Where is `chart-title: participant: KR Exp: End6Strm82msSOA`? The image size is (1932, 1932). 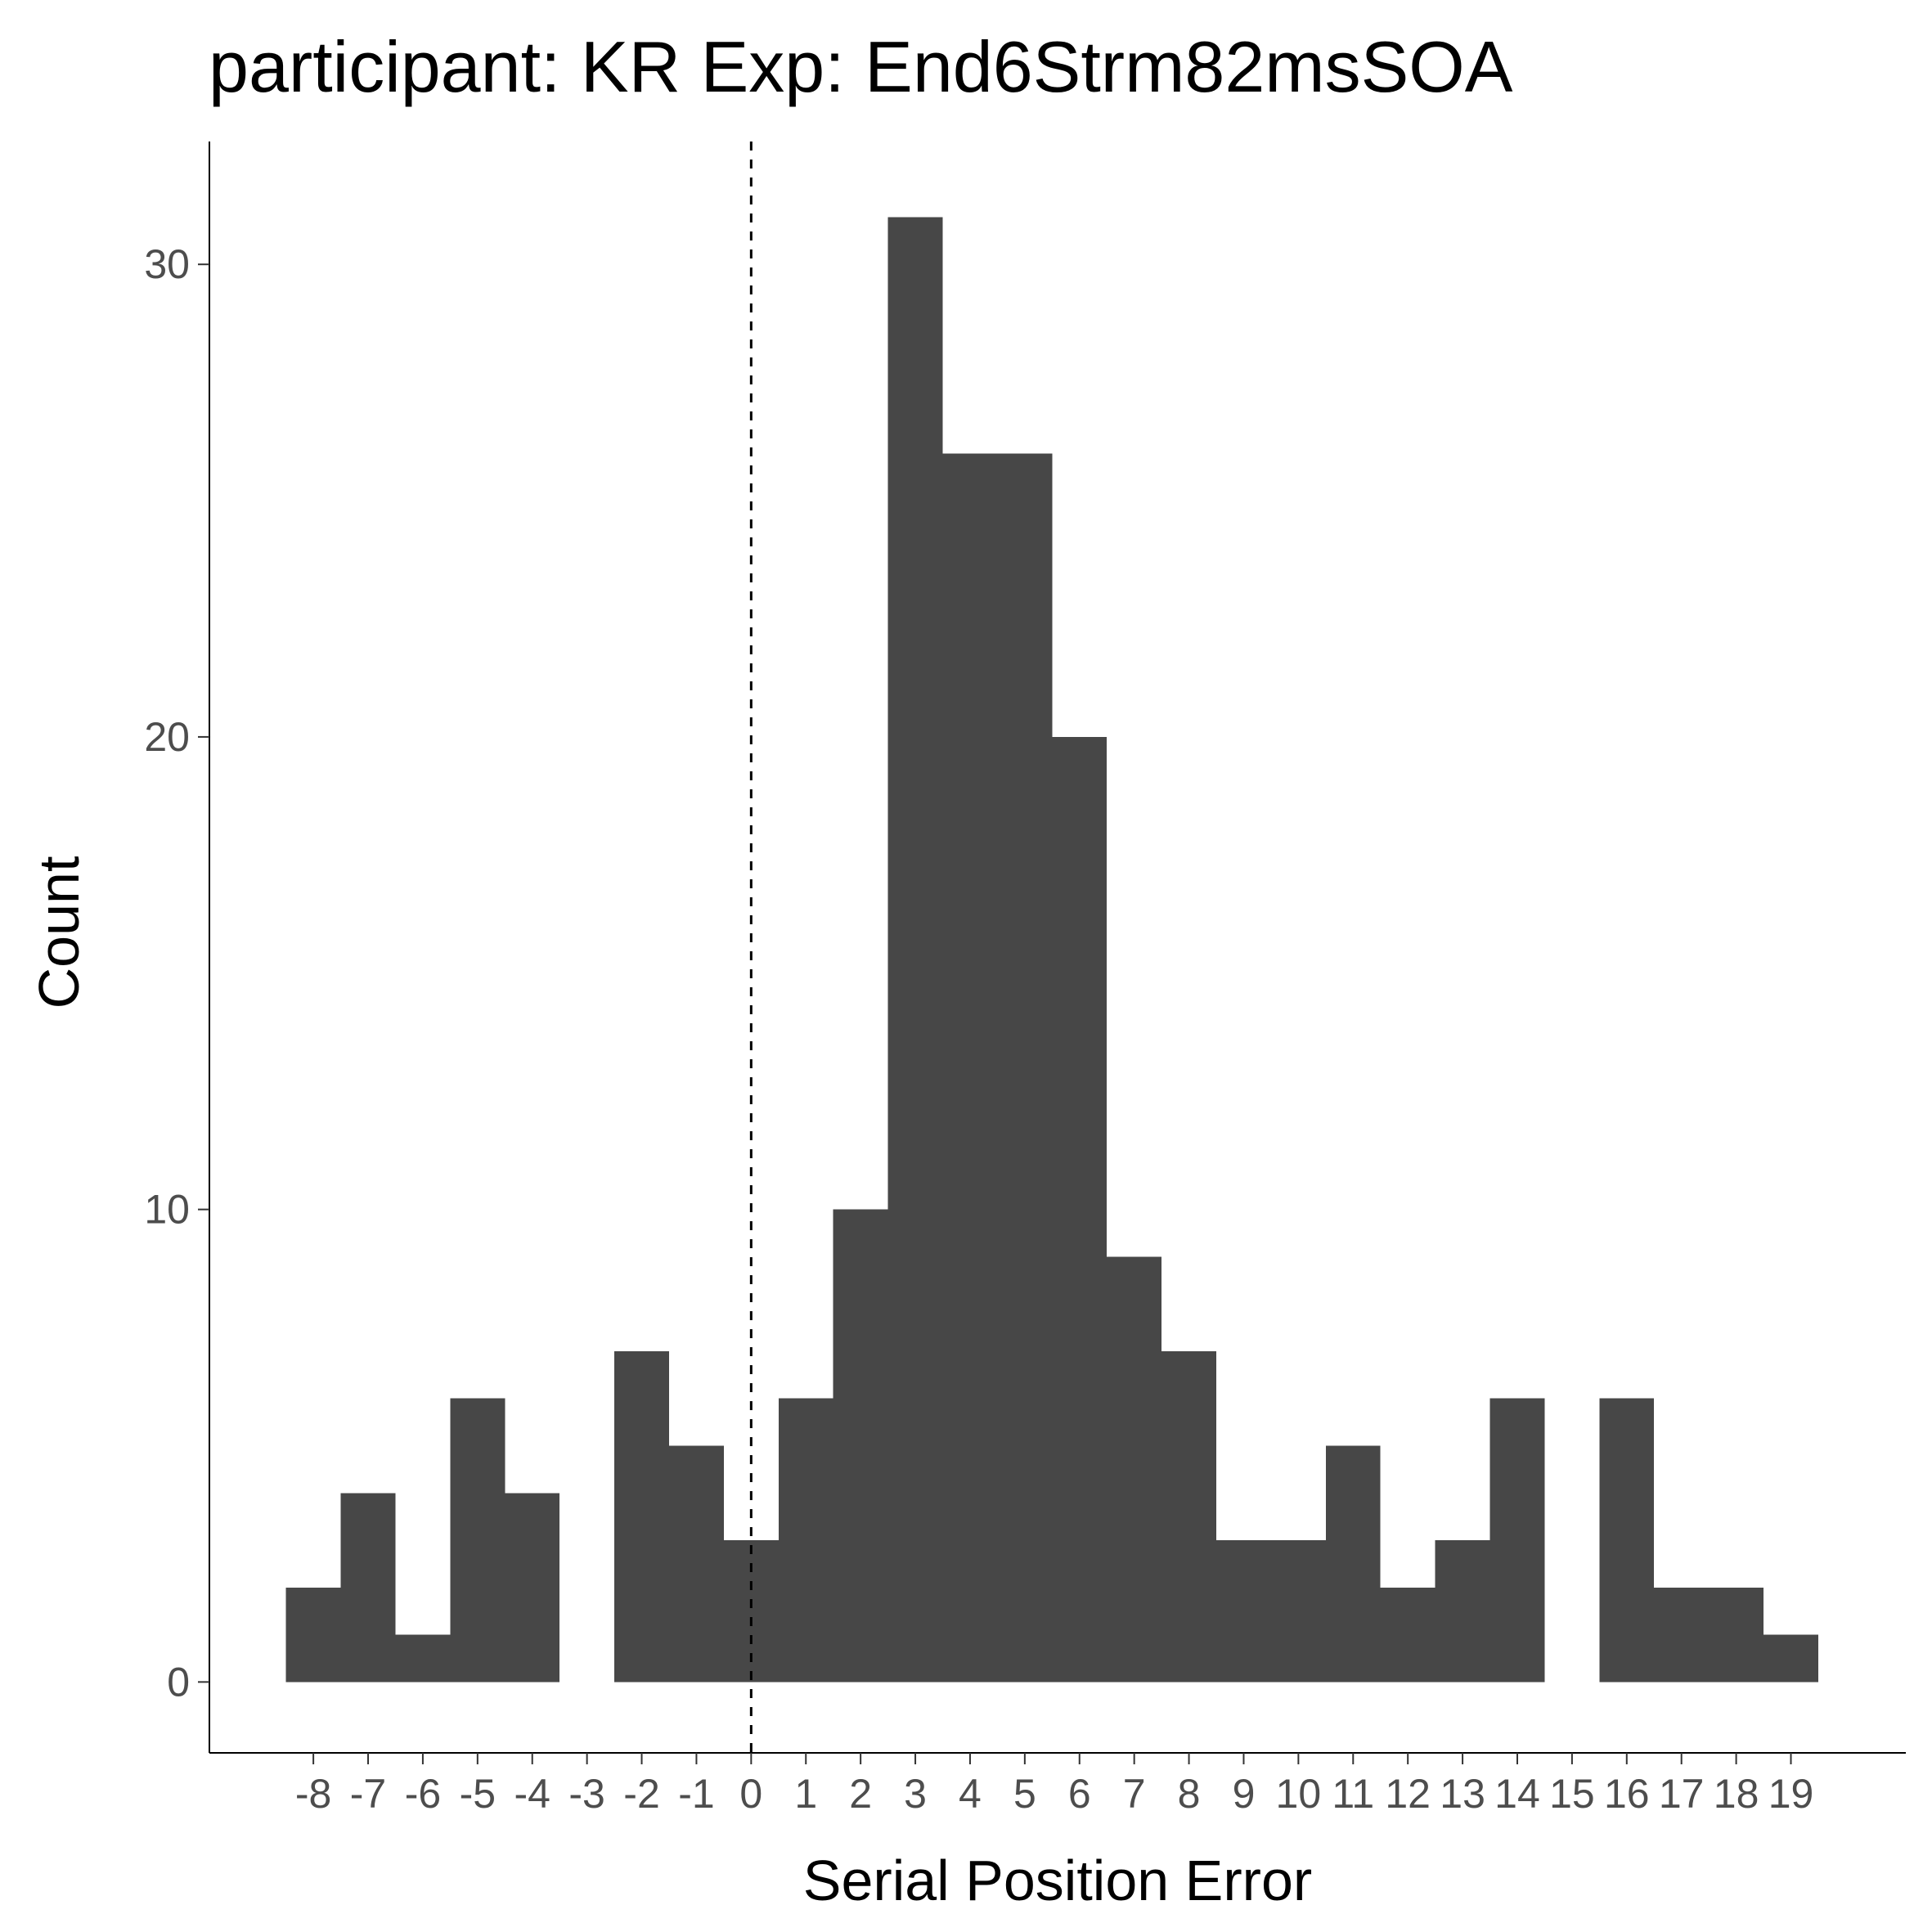
chart-title: participant: KR Exp: End6Strm82msSOA is located at coordinates (861, 67).